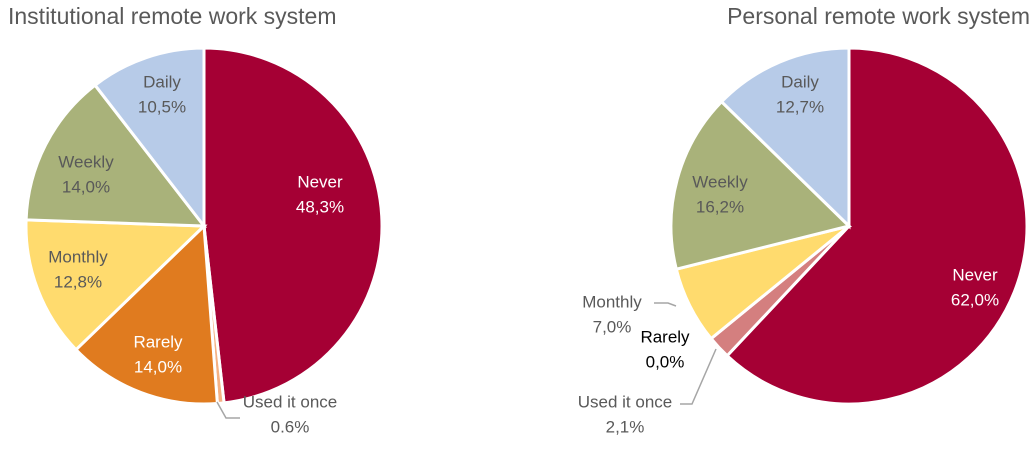 This screenshot has width=1035, height=459. Describe the element at coordinates (290, 426) in the screenshot. I see `value-label: 0.6%` at that location.